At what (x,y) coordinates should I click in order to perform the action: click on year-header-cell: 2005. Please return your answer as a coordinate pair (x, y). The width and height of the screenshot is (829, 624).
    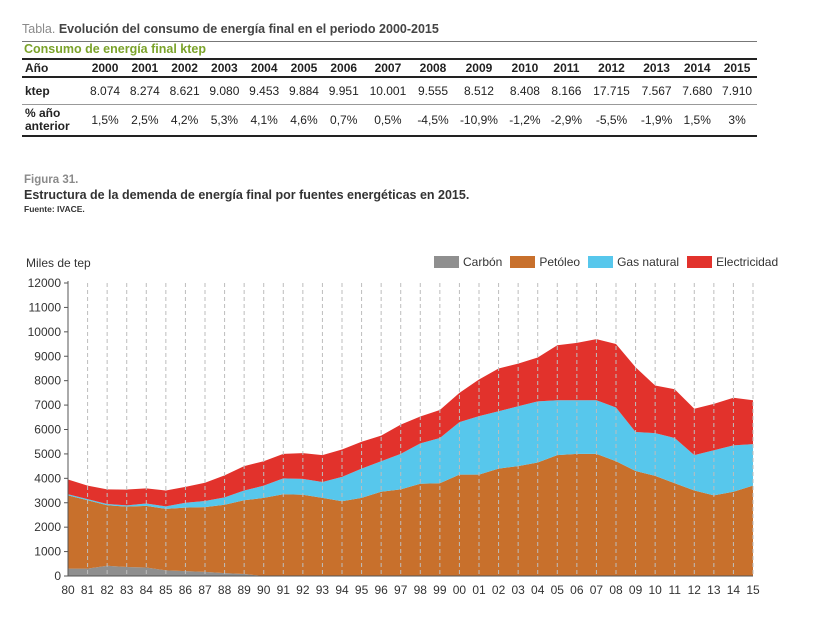
    Looking at the image, I should click on (304, 68).